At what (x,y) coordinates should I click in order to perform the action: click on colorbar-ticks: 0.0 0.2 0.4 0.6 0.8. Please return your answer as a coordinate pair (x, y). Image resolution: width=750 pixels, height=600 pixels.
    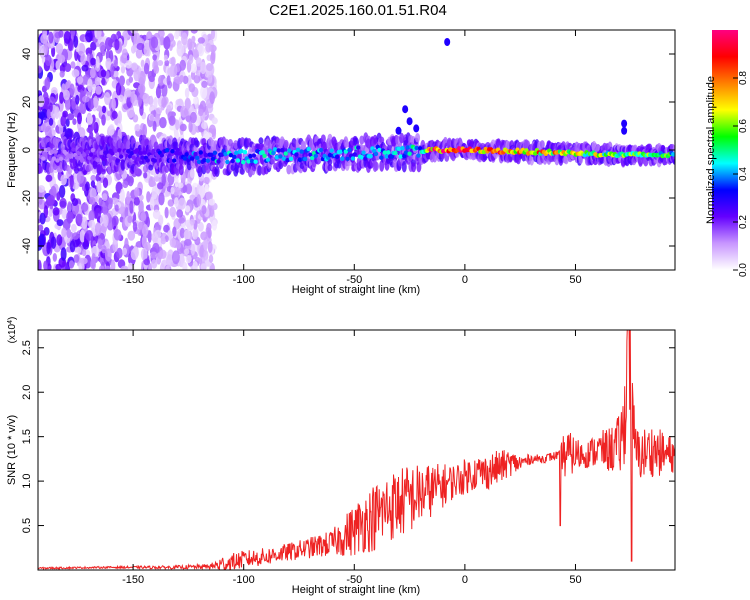
    Looking at the image, I should click on (741, 174).